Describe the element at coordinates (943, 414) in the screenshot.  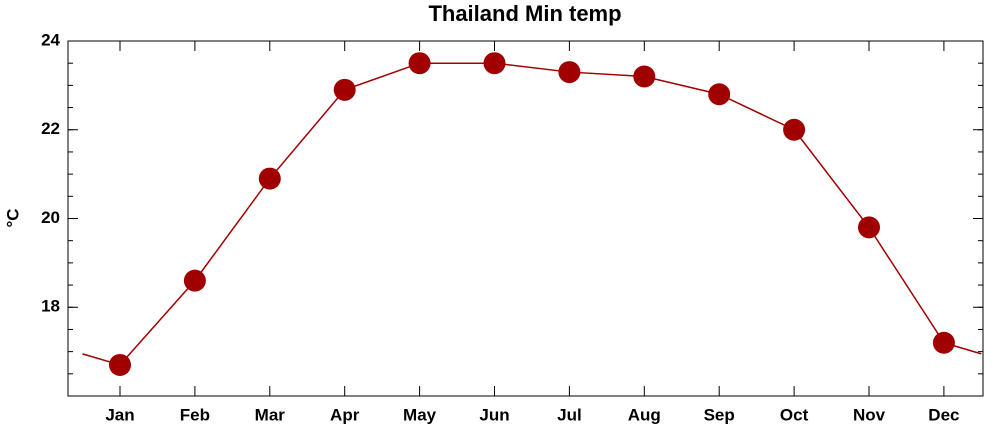
I see `x-tick-label: Dec` at that location.